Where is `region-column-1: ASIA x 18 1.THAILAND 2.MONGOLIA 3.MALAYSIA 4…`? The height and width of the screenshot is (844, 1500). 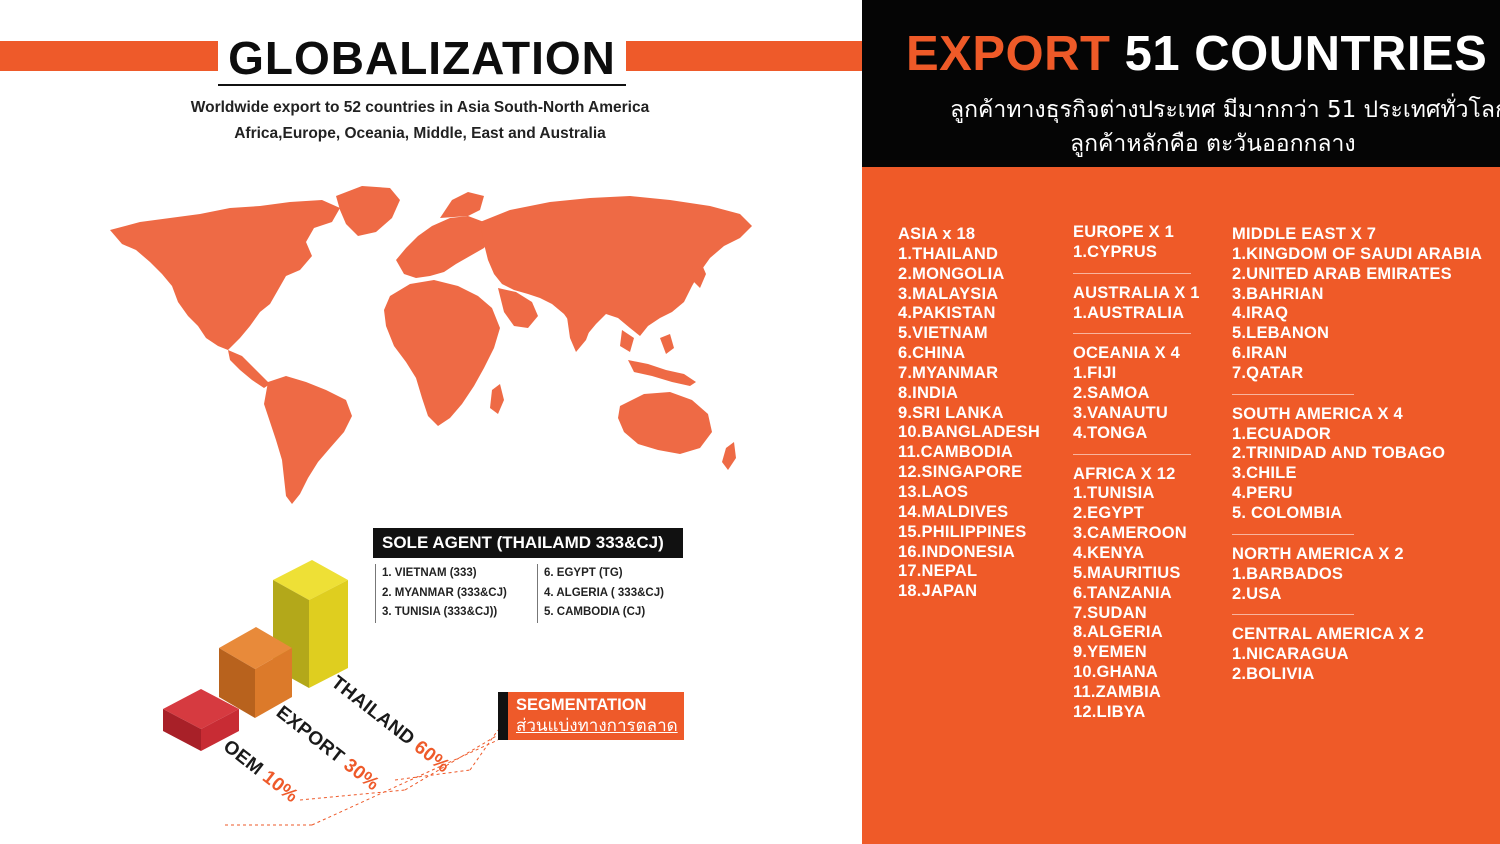
region-column-1: ASIA x 18 1.THAILAND 2.MONGOLIA 3.MALAYSIA 4… is located at coordinates (969, 423).